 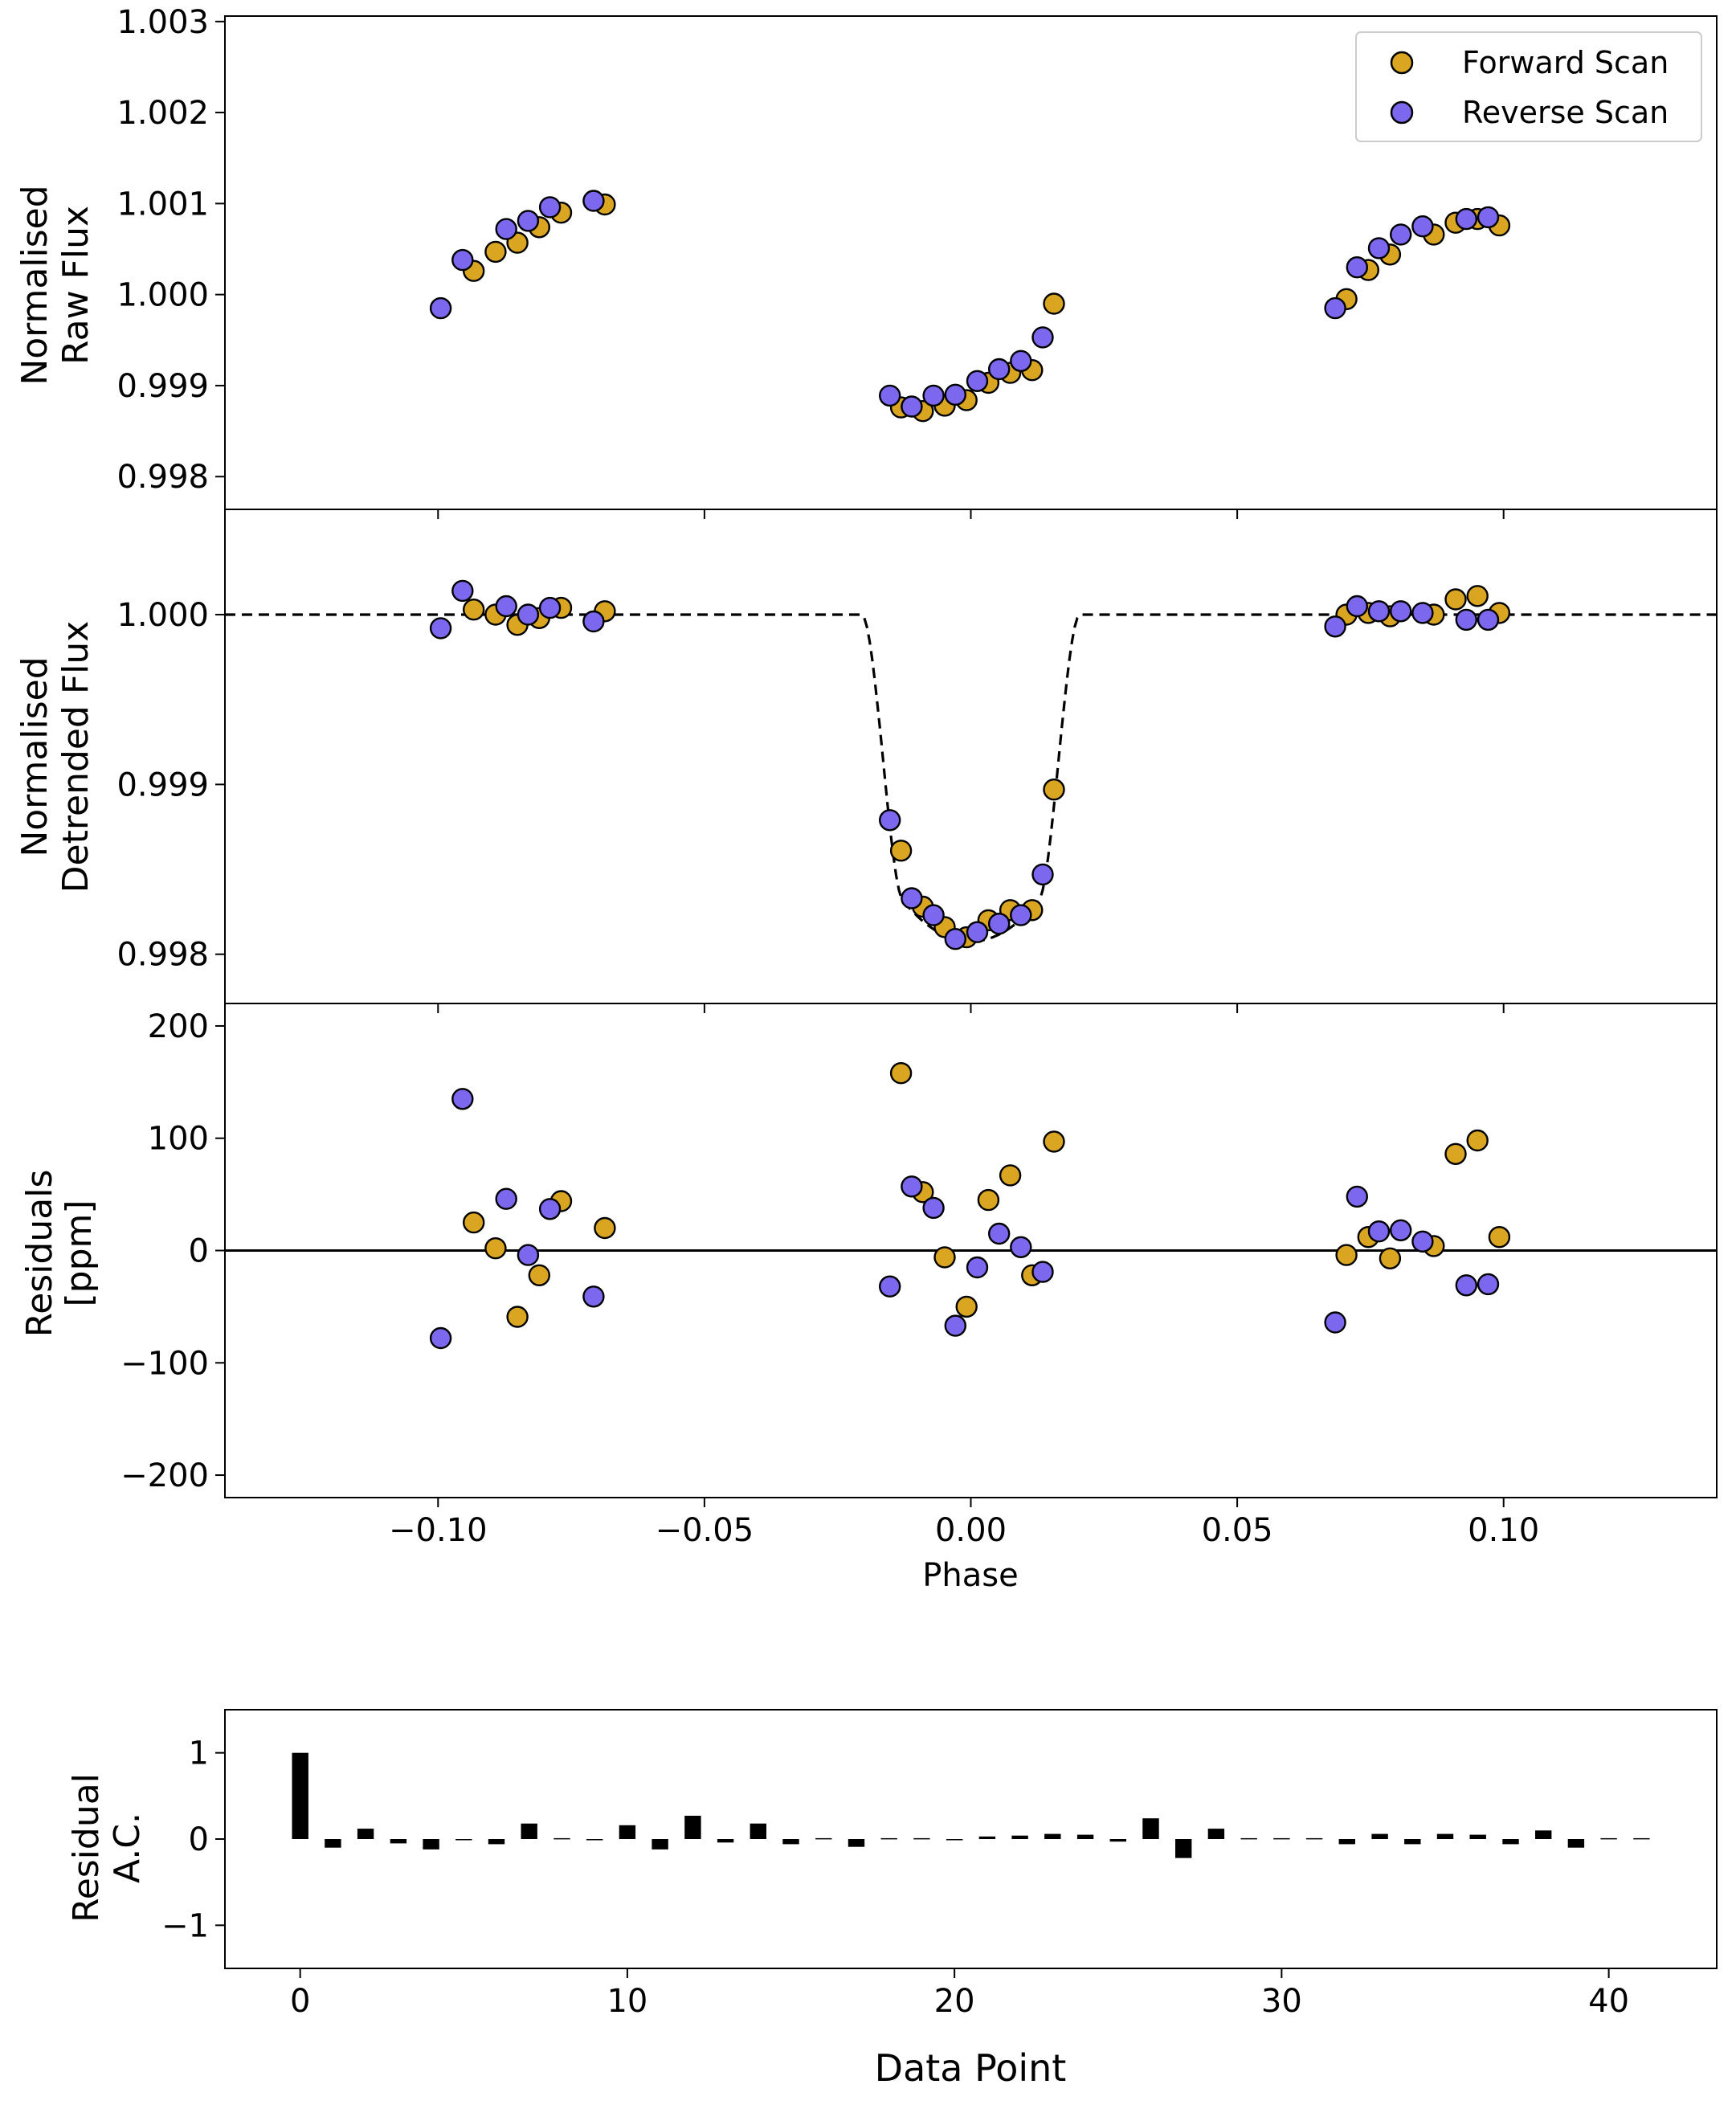 I want to click on legend-reverse-label: Reverse Scan, so click(x=1565, y=112).